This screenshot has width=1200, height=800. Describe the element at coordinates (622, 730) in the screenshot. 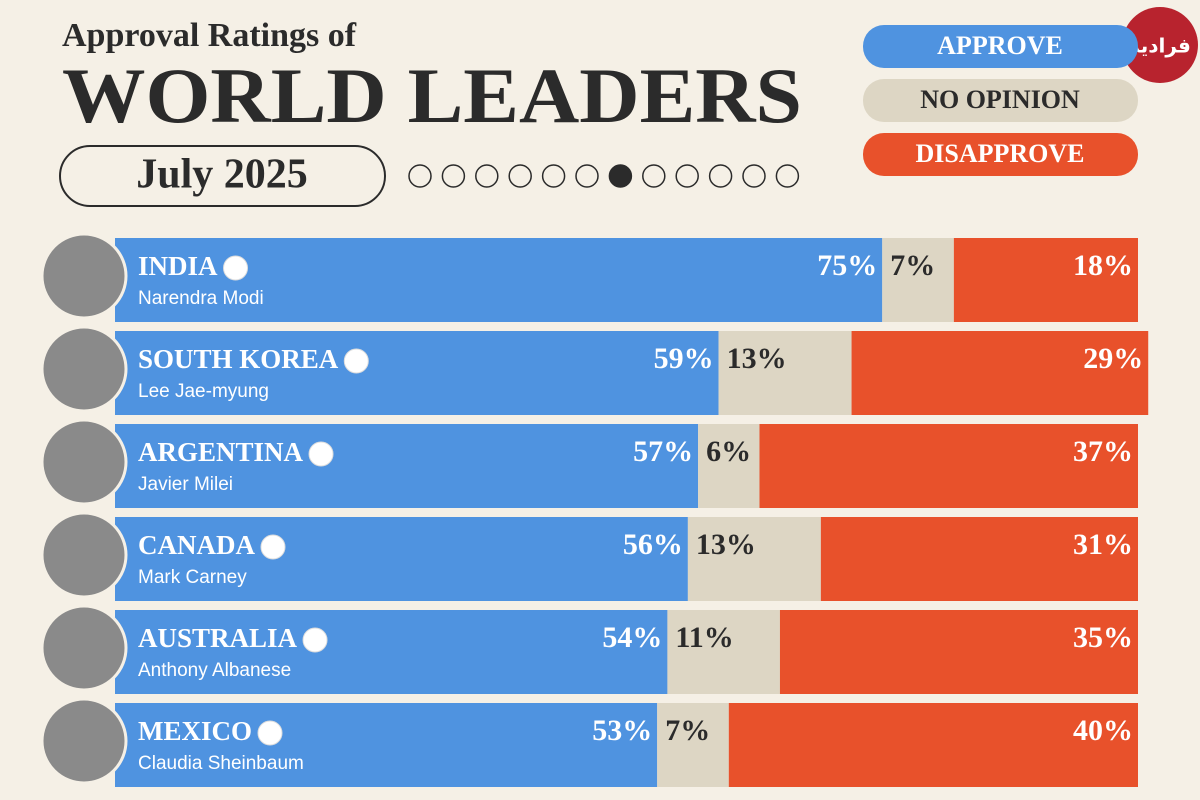

I see `value-label: 53%` at that location.